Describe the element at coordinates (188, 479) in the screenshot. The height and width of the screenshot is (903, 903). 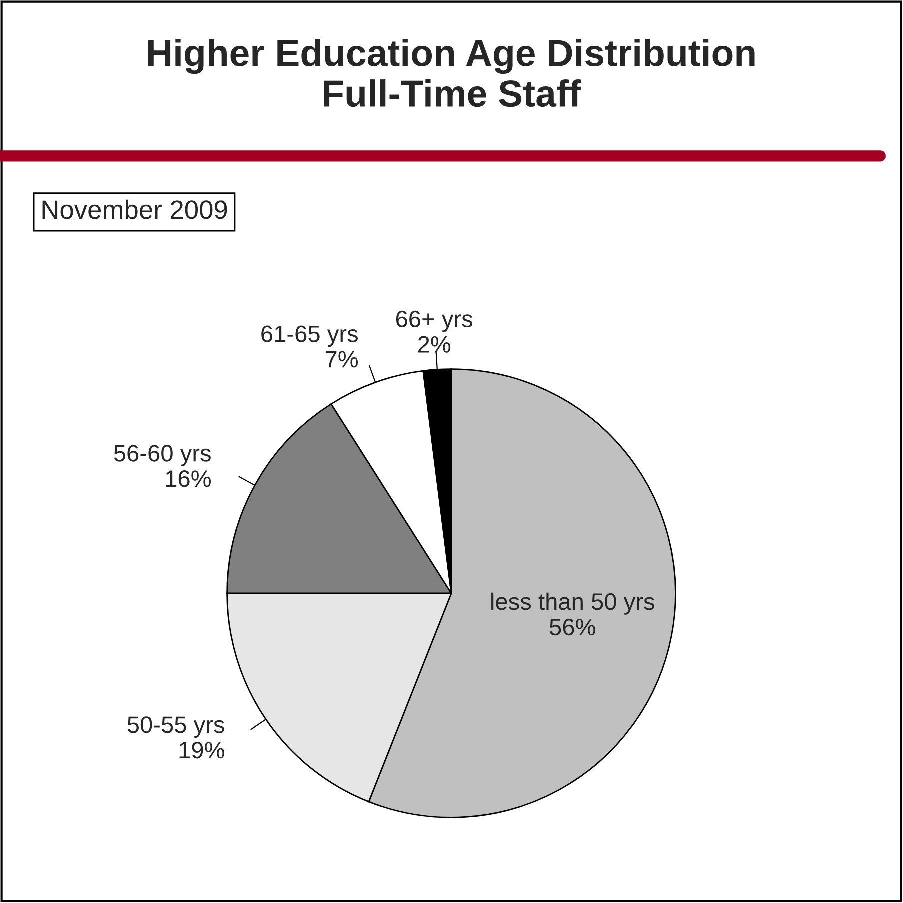
I see `data-label: 16%` at that location.